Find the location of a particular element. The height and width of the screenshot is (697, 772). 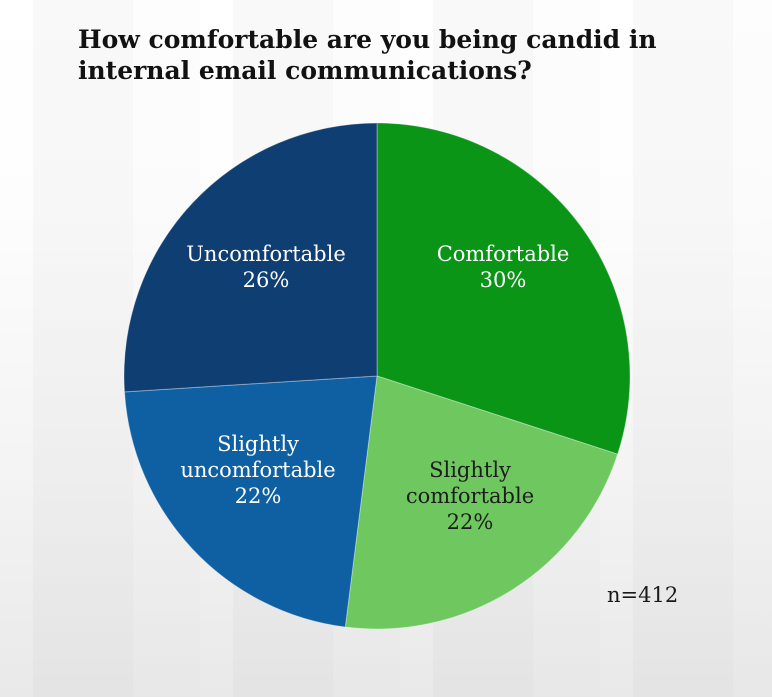

sample-size-note: n=412 is located at coordinates (643, 595).